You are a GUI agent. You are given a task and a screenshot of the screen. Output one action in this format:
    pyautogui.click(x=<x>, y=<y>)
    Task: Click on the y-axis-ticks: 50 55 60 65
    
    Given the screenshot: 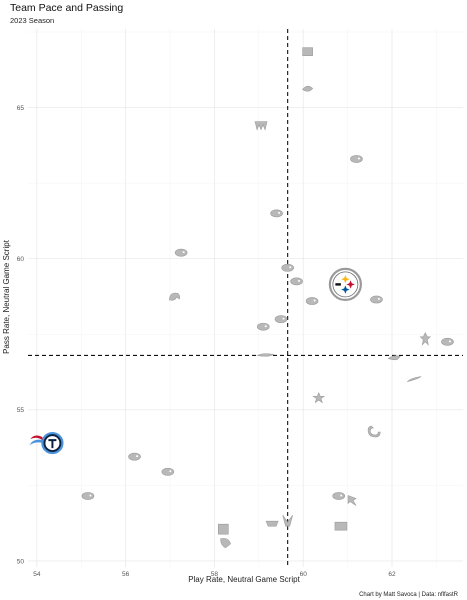 What is the action you would take?
    pyautogui.click(x=21, y=335)
    